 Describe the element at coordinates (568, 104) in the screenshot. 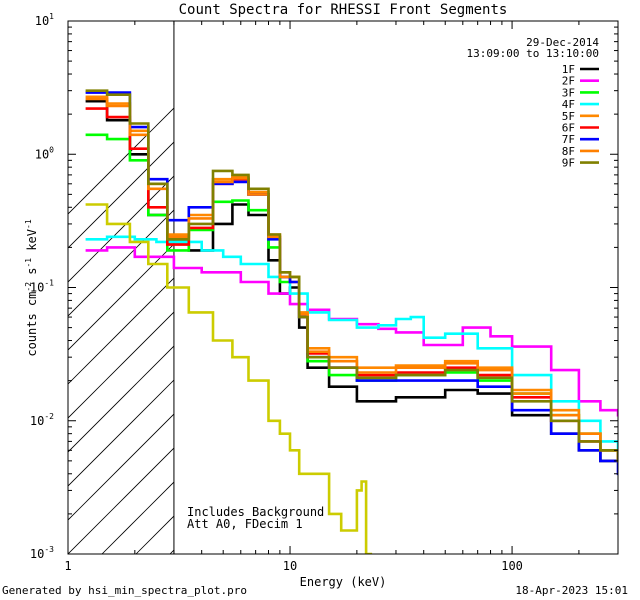

I see `legend-label: 4F` at that location.